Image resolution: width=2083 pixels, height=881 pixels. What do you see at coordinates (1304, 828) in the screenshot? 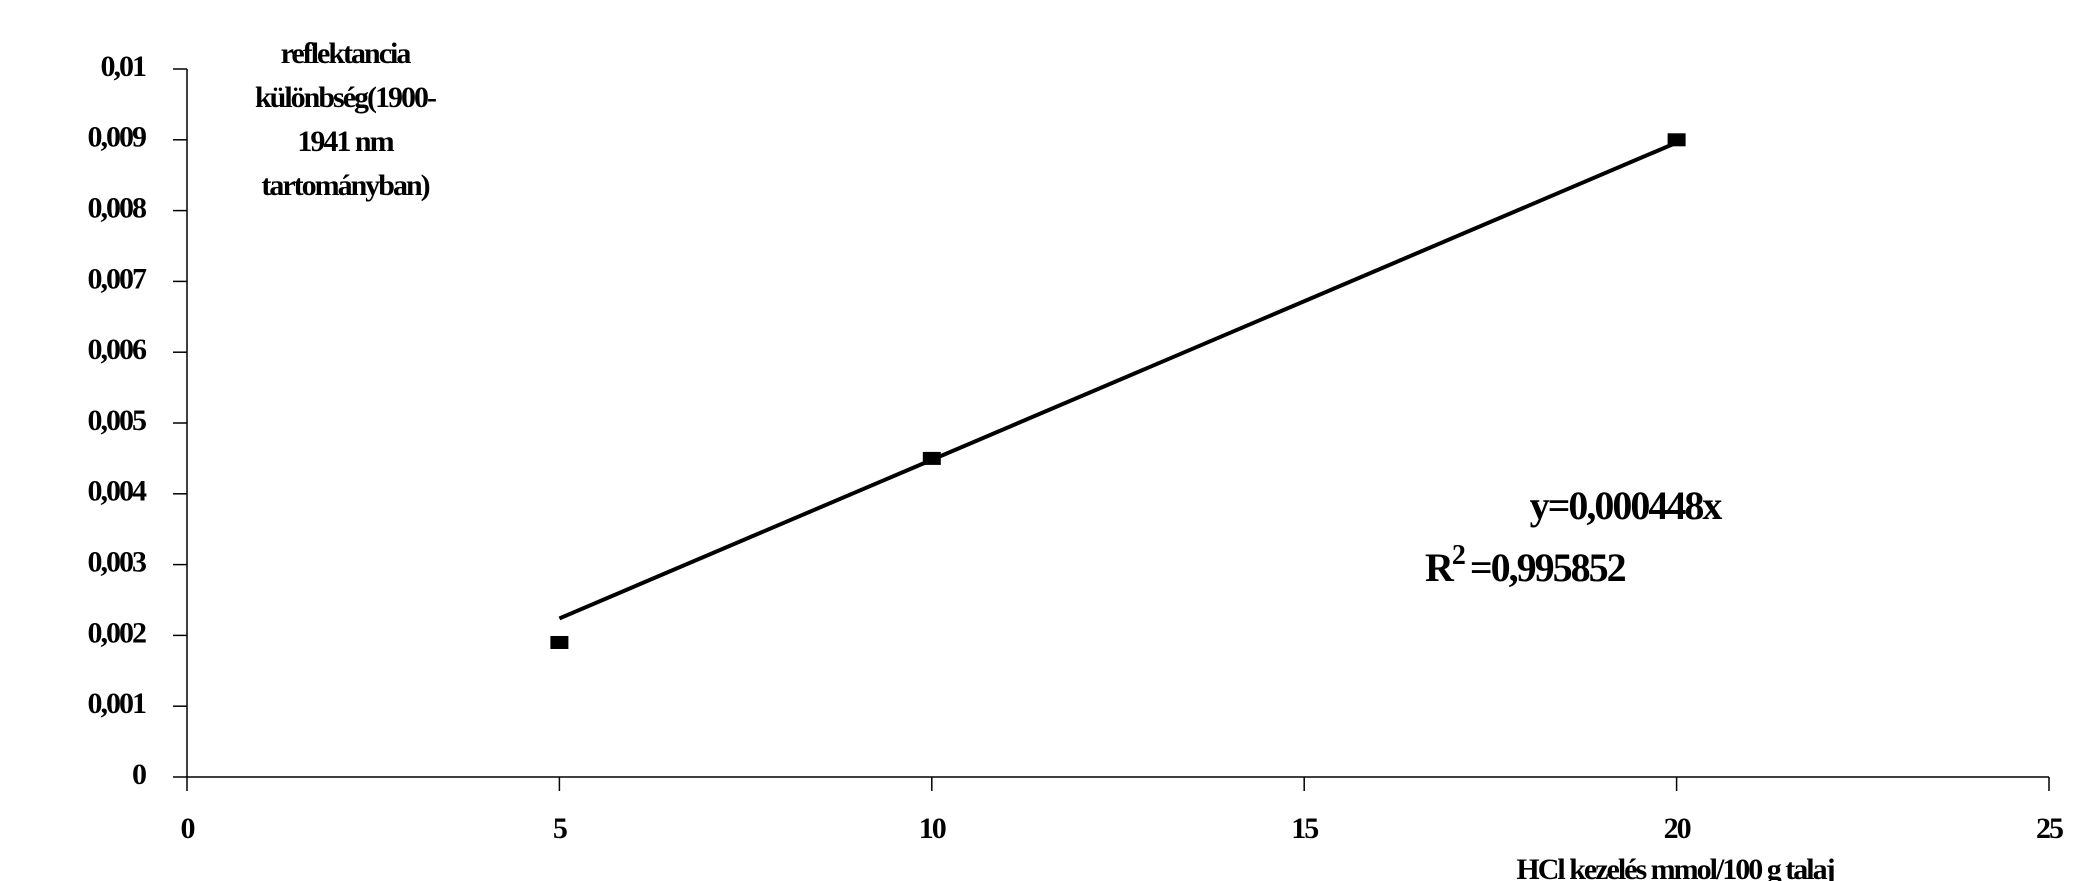
I see `x-tick-label: 15` at bounding box center [1304, 828].